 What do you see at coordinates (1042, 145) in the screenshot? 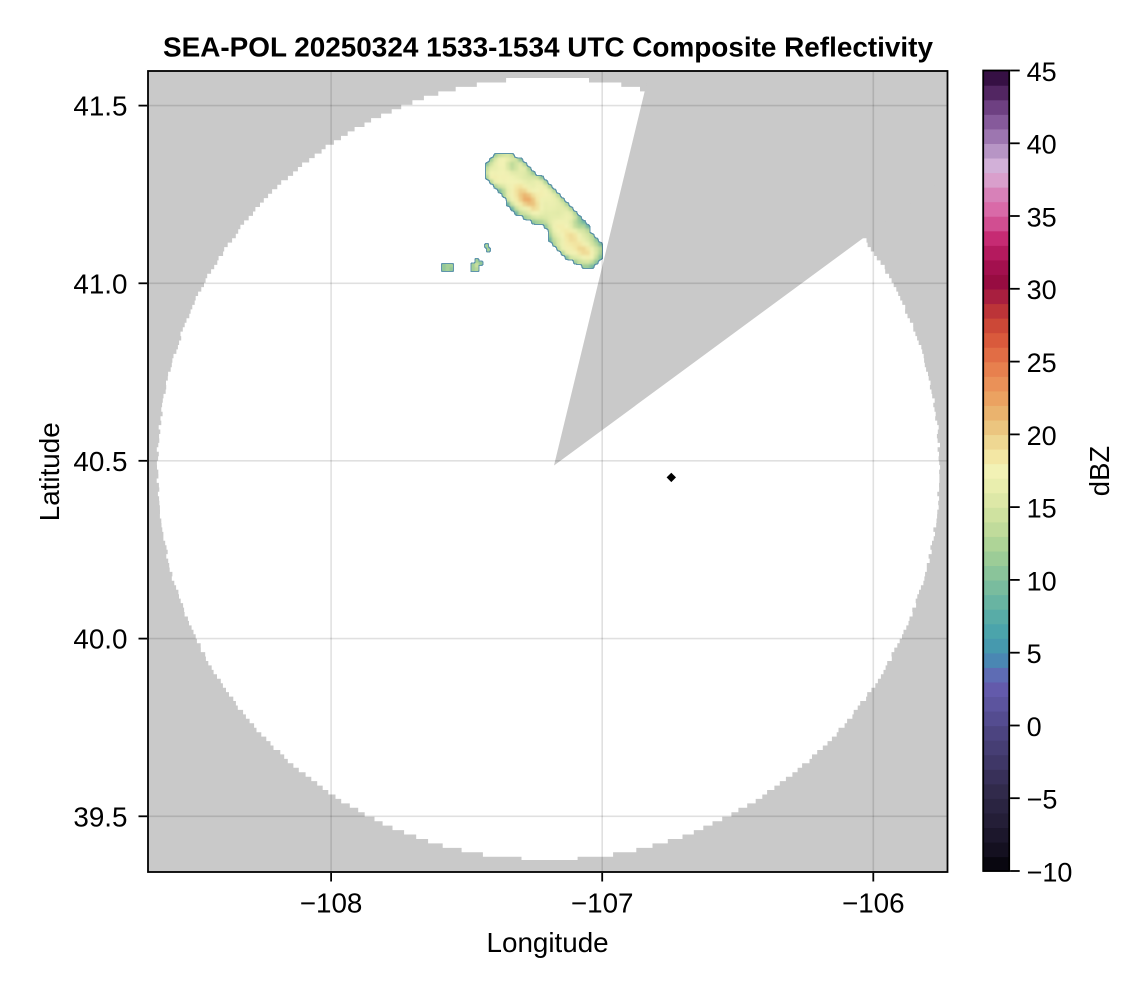
I see `svg-text: 40` at bounding box center [1042, 145].